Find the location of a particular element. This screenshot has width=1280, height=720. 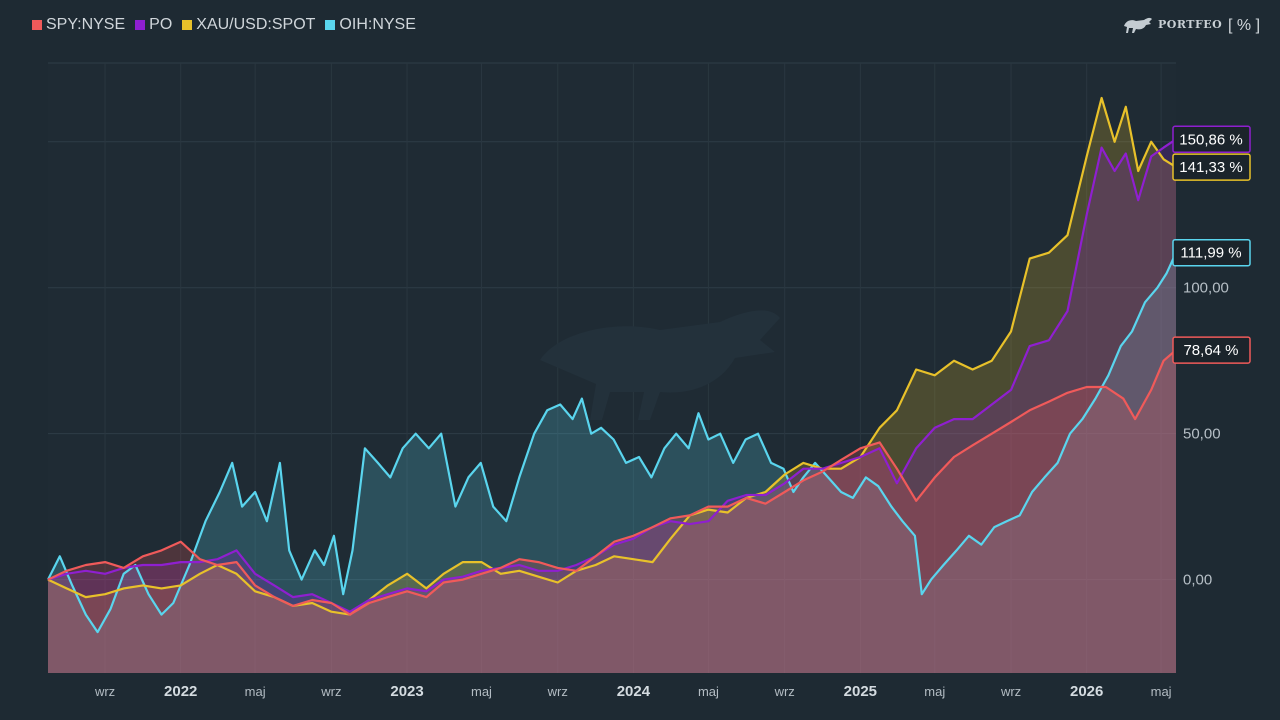

series-end-value: 78,64 % is located at coordinates (1210, 350).